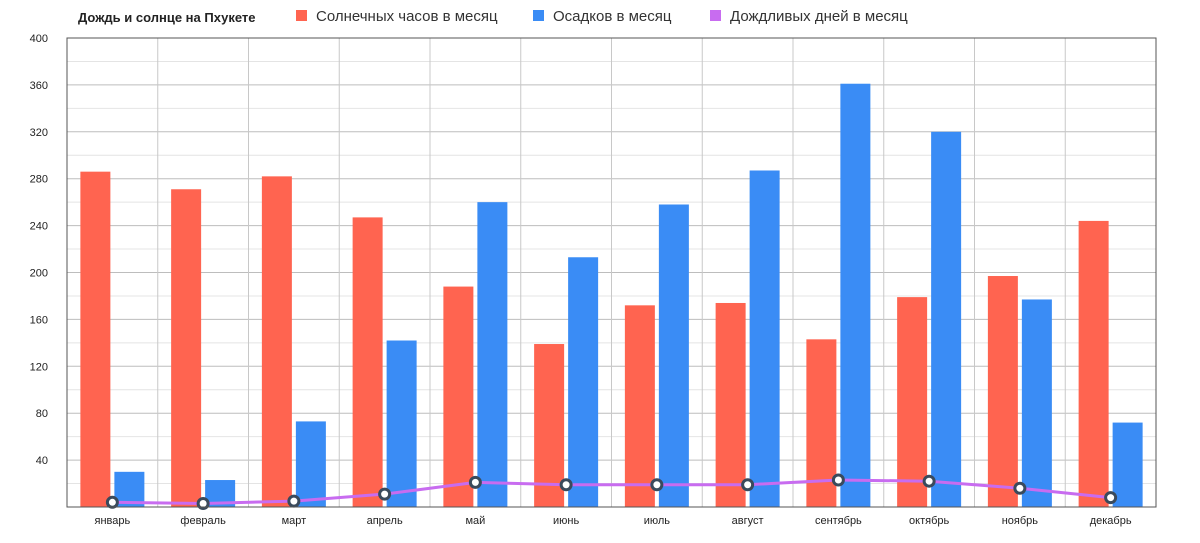  I want to click on x-tick-label: сентябрь, so click(838, 521).